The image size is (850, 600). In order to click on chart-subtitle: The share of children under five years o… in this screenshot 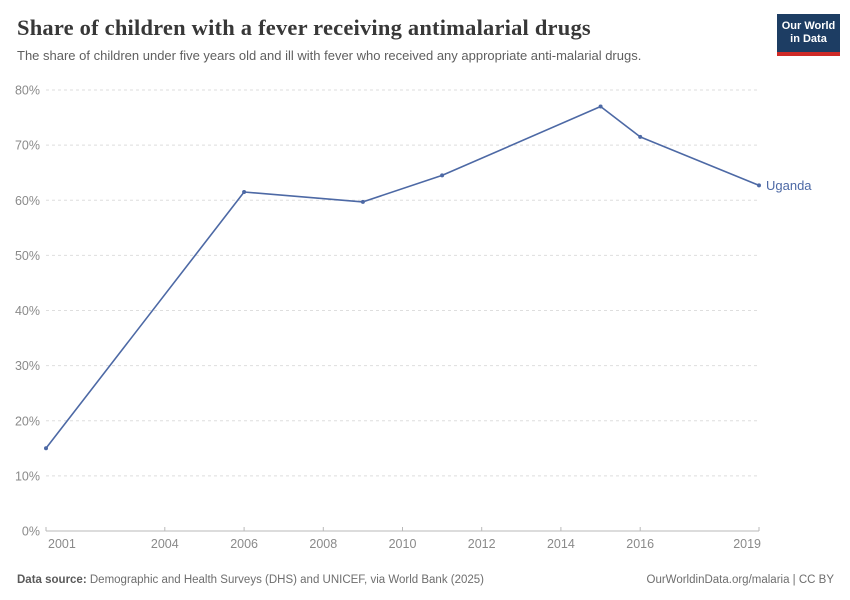, I will do `click(329, 55)`.